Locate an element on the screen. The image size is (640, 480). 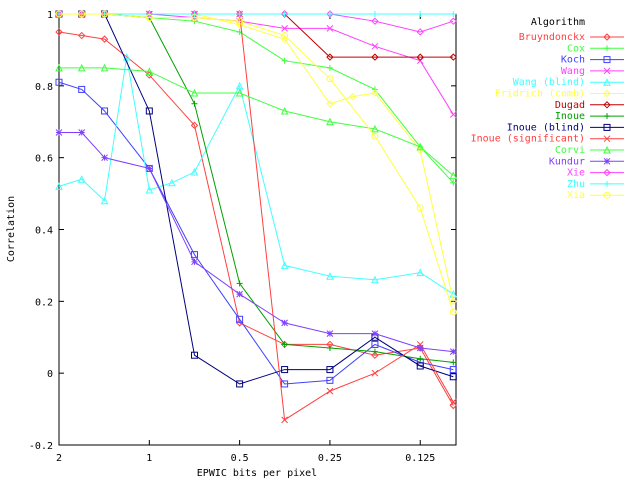
y-tick-label: 0.6 is located at coordinates (44, 159).